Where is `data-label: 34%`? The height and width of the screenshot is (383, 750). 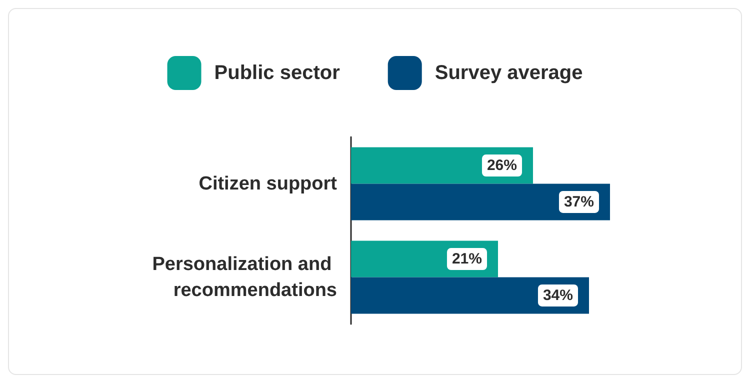 data-label: 34% is located at coordinates (557, 295).